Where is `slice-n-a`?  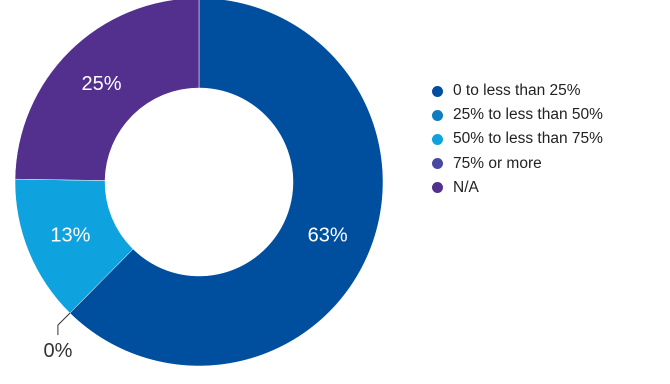
slice-n-a is located at coordinates (107, 90).